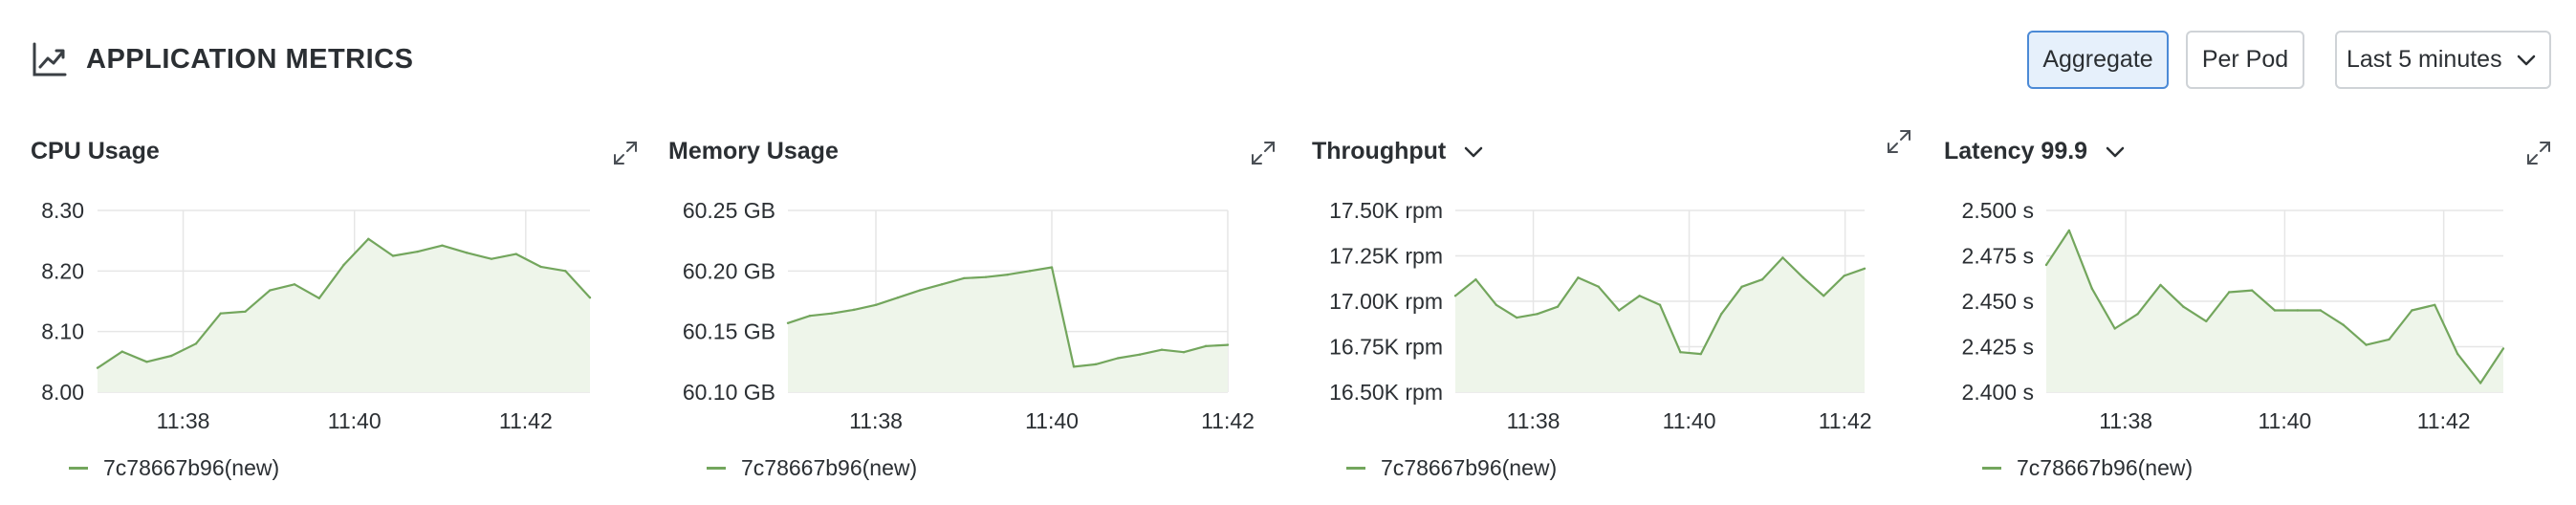 The height and width of the screenshot is (505, 2576). What do you see at coordinates (729, 270) in the screenshot?
I see `y-tick-label: 60.20 GB` at bounding box center [729, 270].